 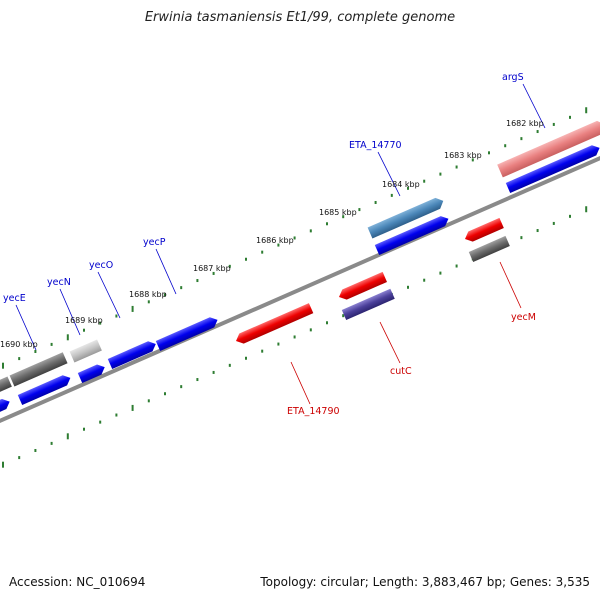 What do you see at coordinates (59, 282) in the screenshot?
I see `gene-label-yecN: yecN` at bounding box center [59, 282].